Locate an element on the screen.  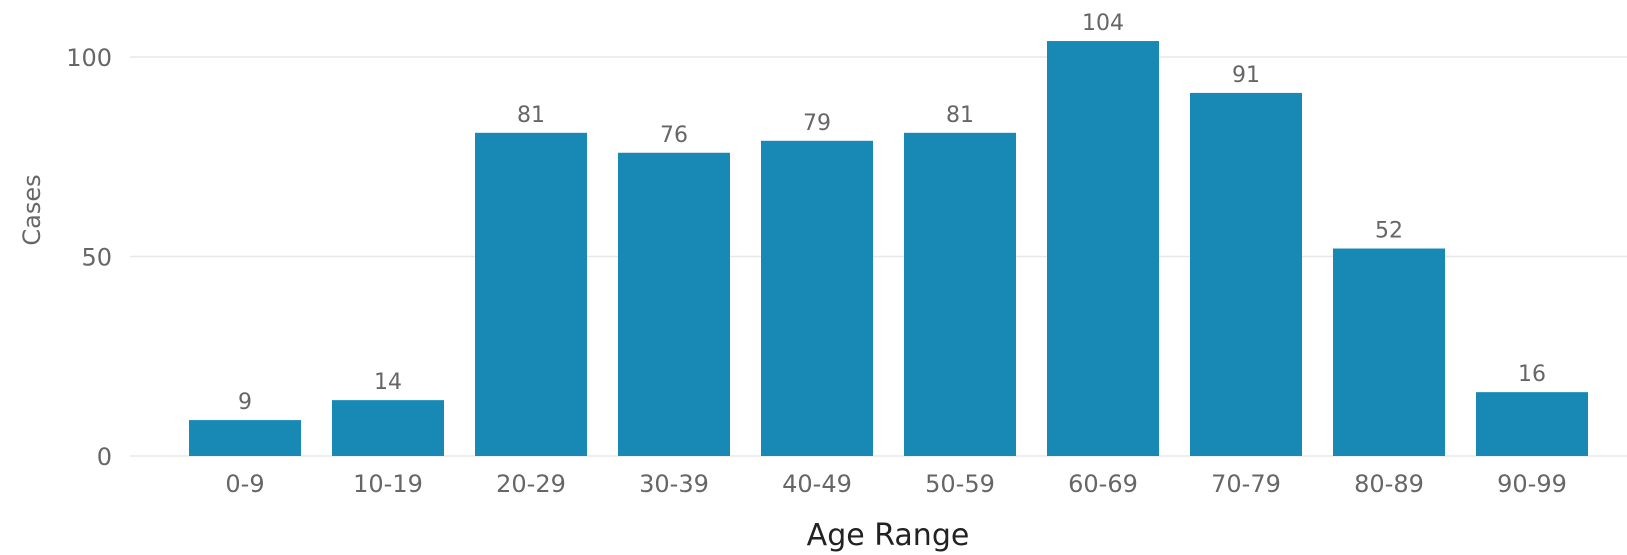
x-tick-label: 0-9 is located at coordinates (244, 484).